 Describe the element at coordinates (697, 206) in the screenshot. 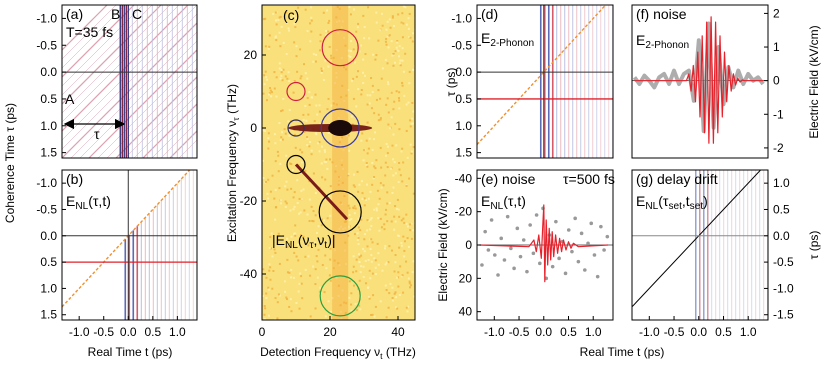

I see `text-part: set` at that location.